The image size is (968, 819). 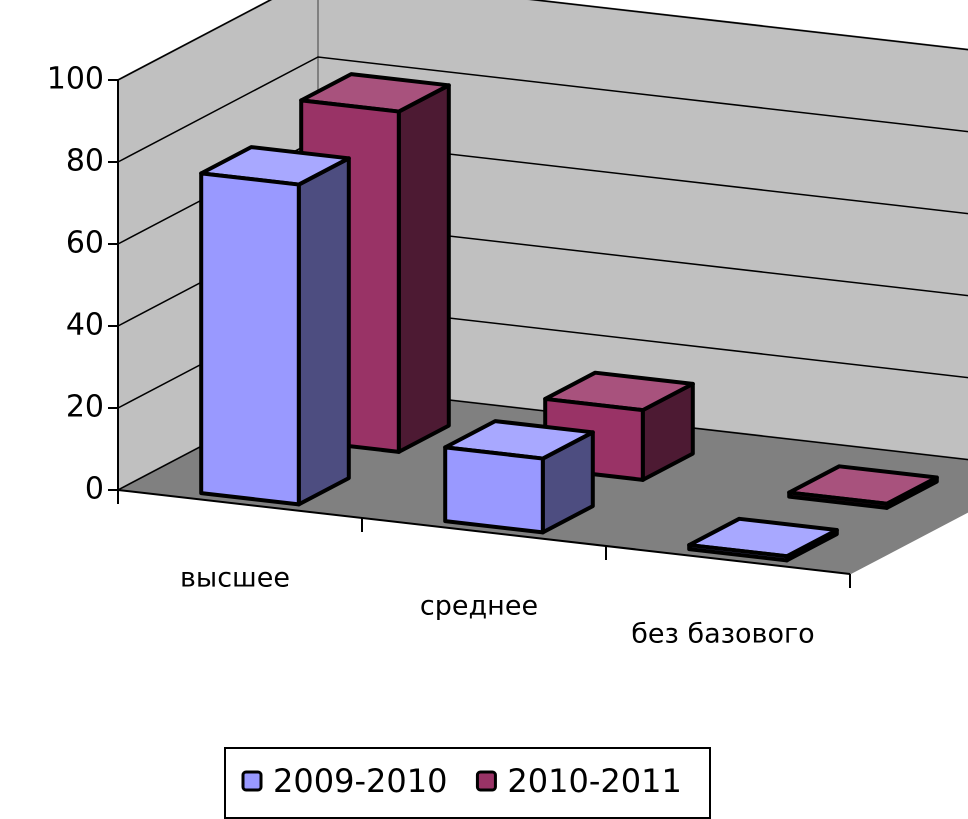 What do you see at coordinates (85, 325) in the screenshot?
I see `y-tick-label: 40` at bounding box center [85, 325].